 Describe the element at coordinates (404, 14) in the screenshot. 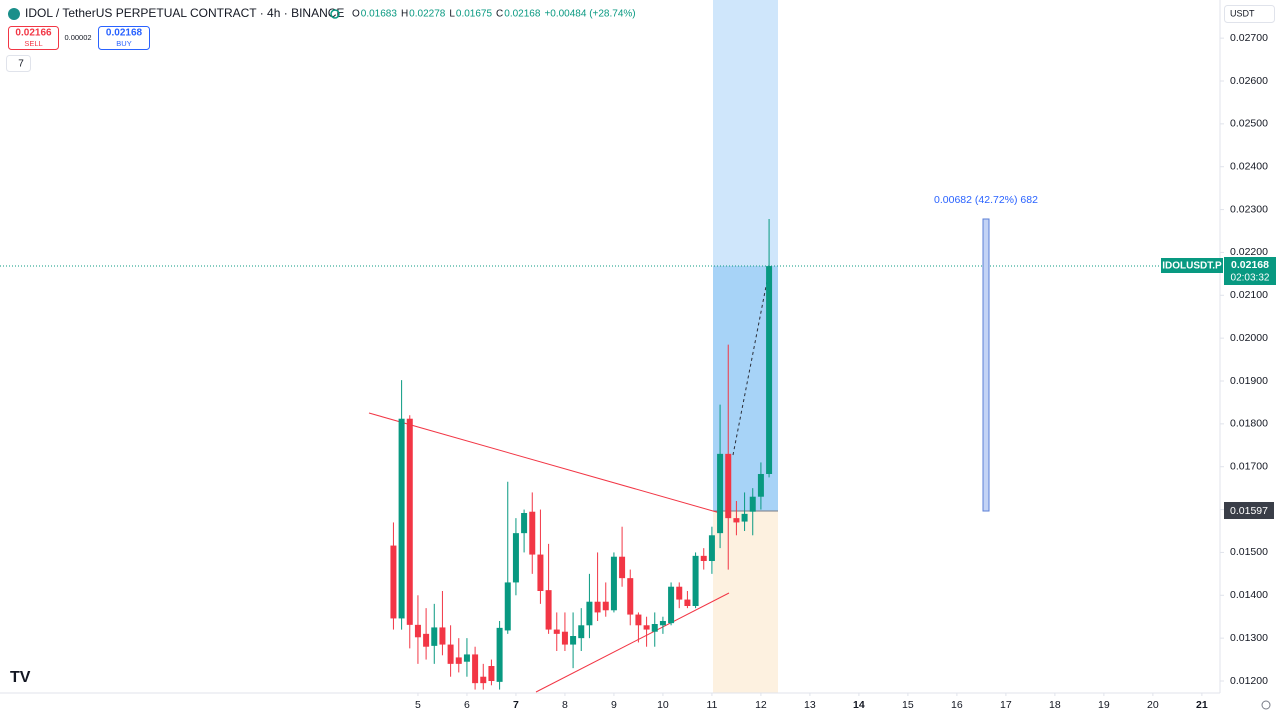

I see `ohlc-key: H` at that location.